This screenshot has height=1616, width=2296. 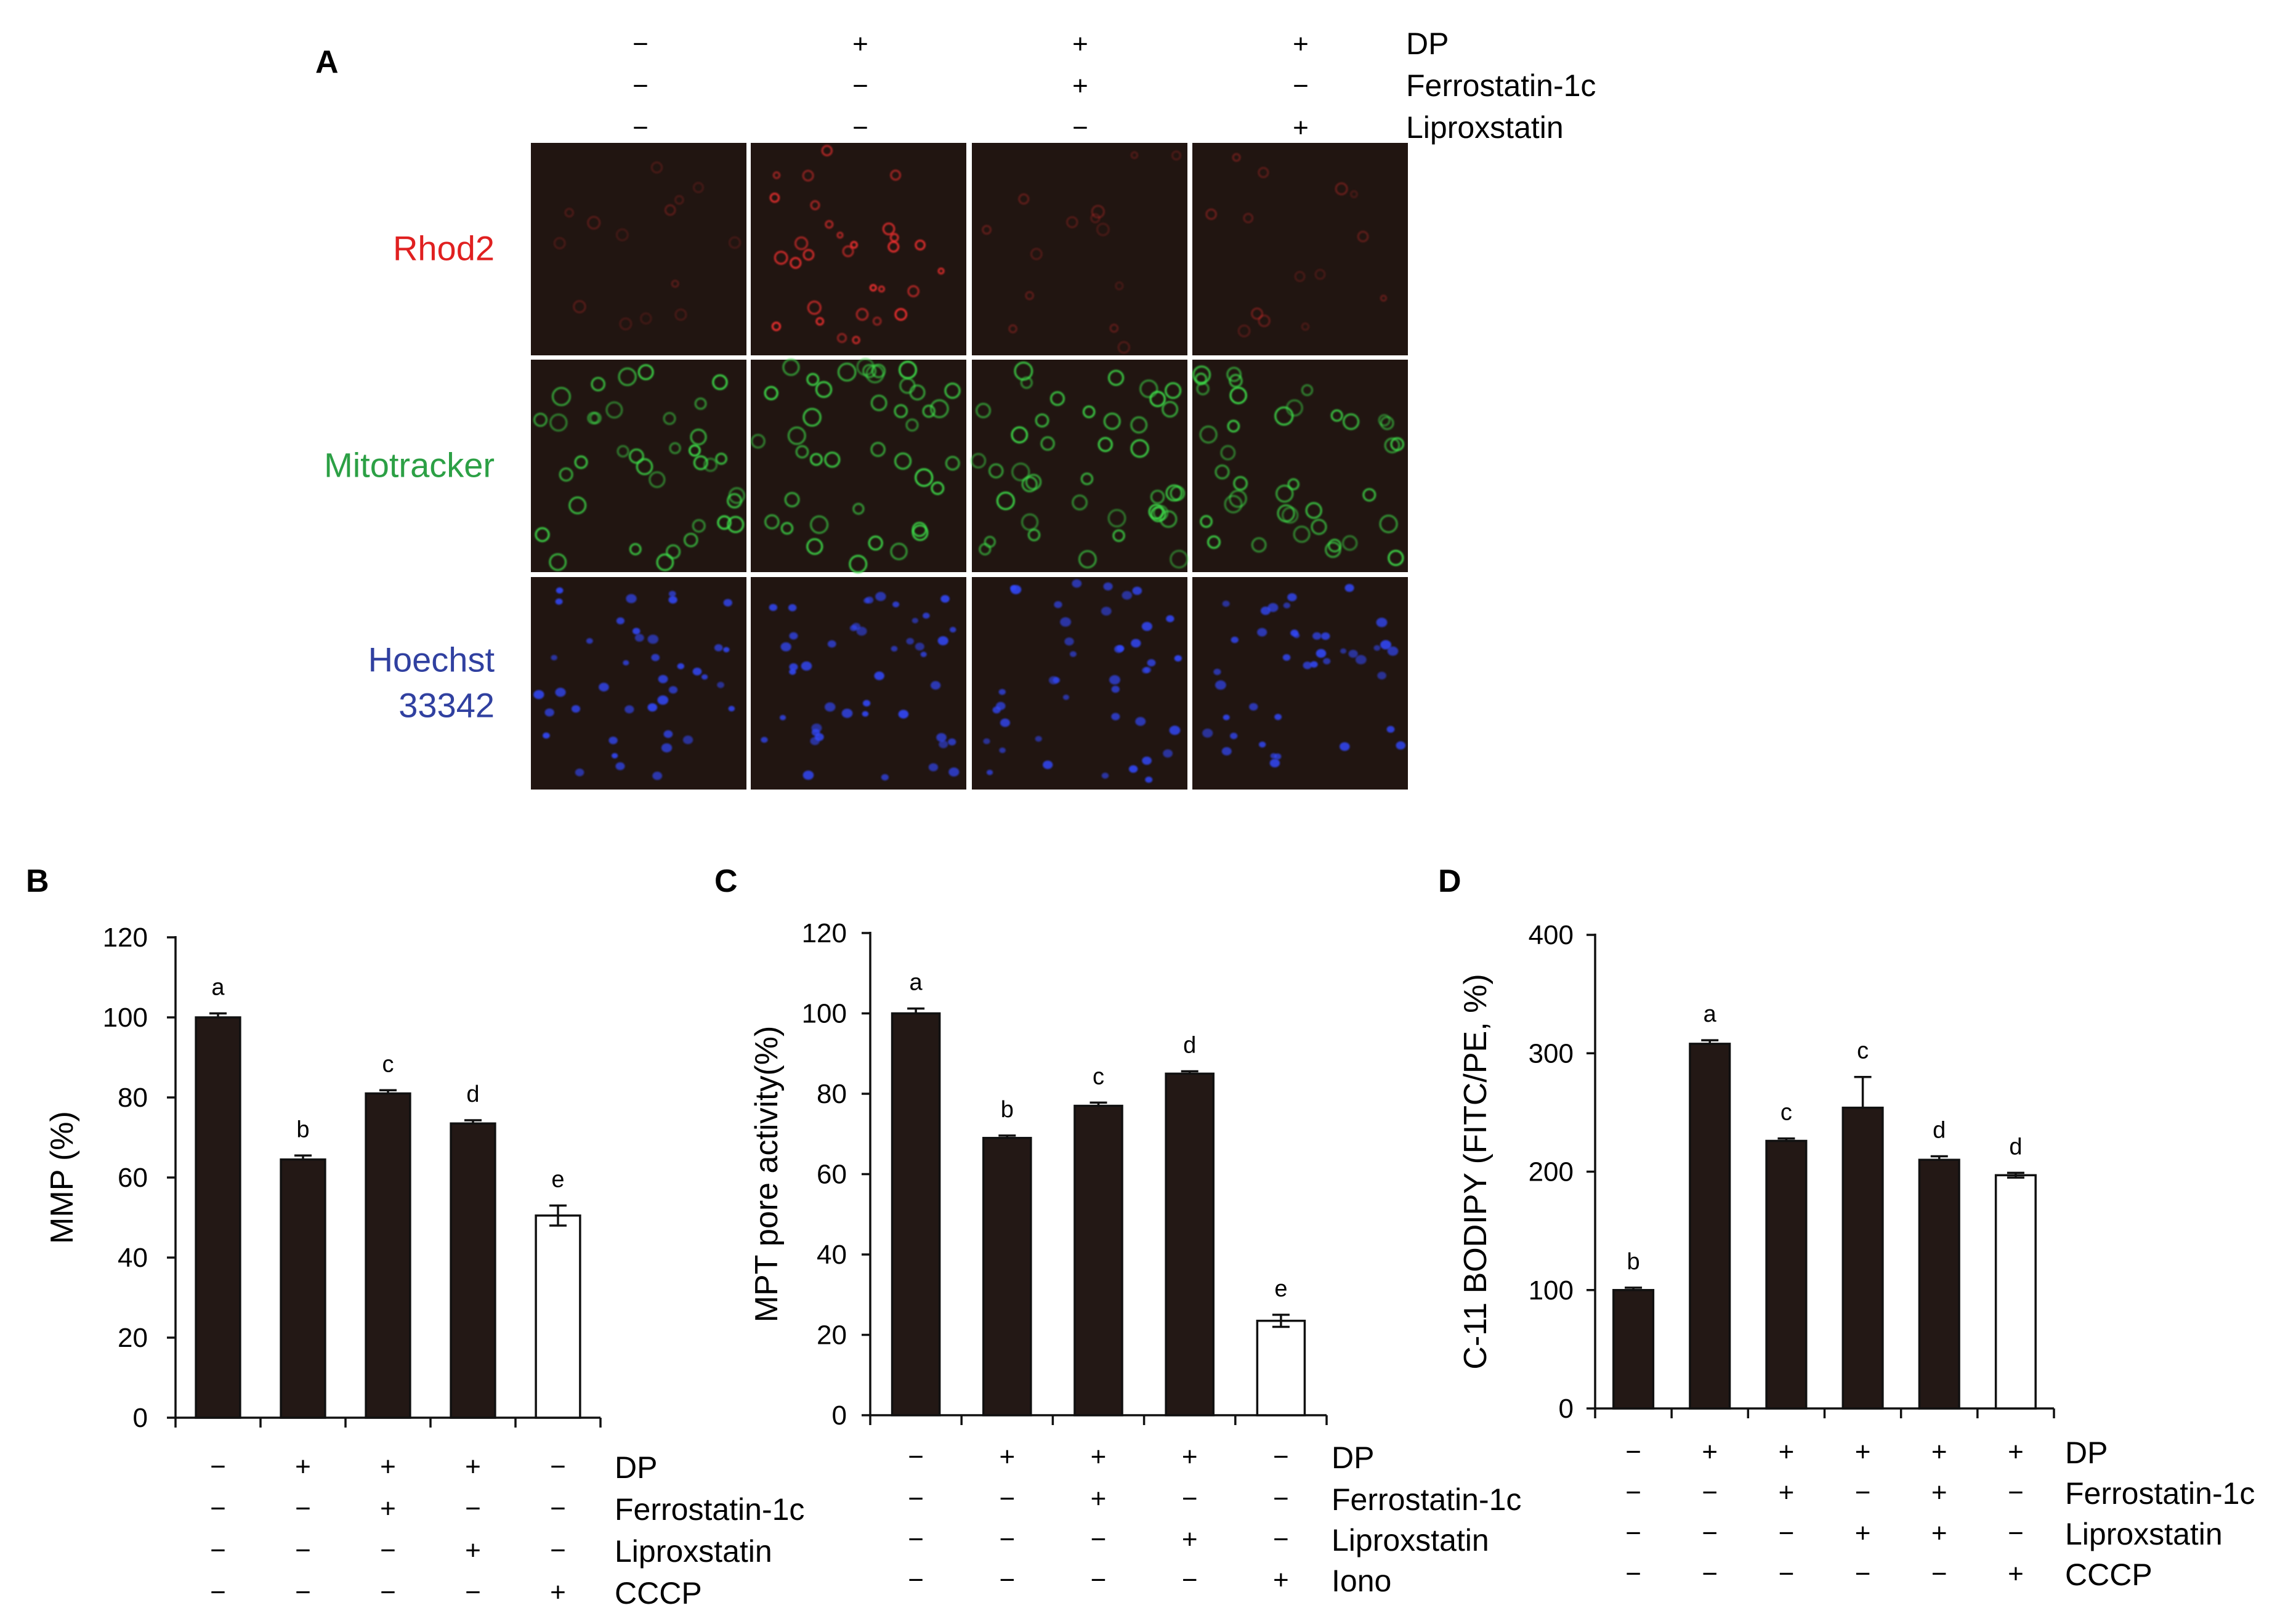 What do you see at coordinates (140, 1418) in the screenshot?
I see `y-tick-label: 0` at bounding box center [140, 1418].